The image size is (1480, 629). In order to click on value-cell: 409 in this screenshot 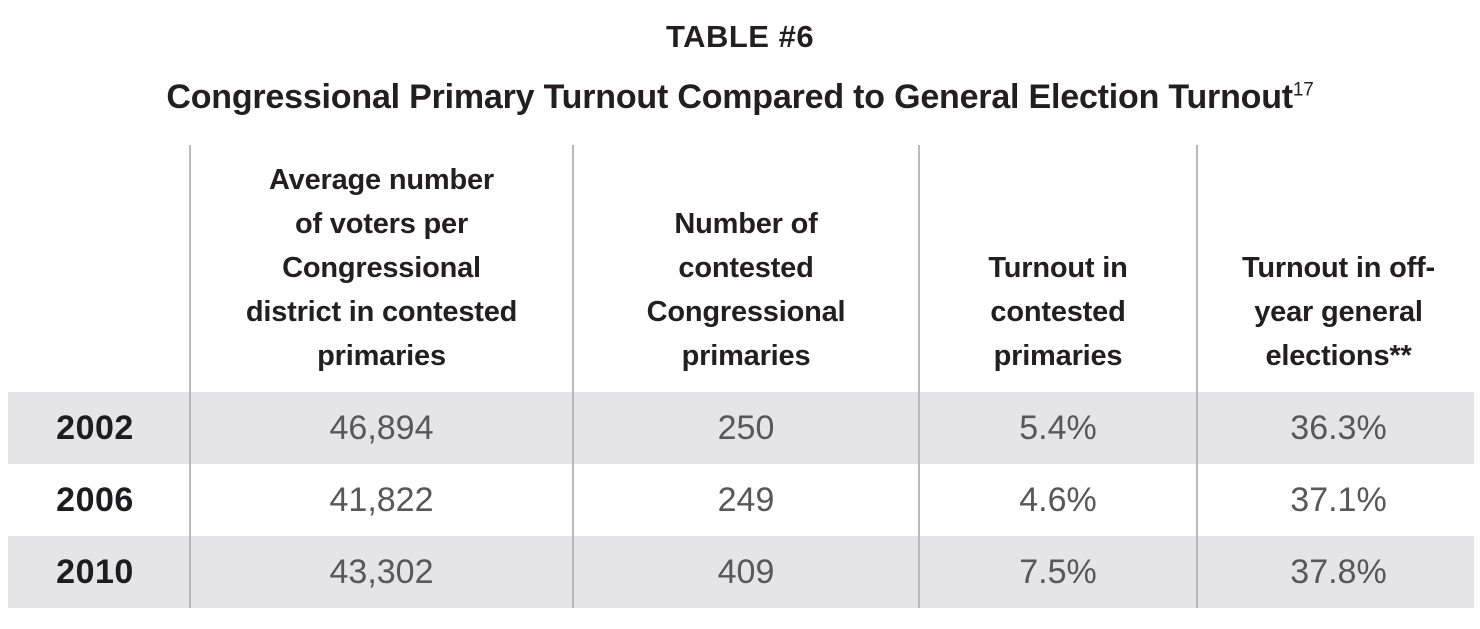, I will do `click(746, 571)`.